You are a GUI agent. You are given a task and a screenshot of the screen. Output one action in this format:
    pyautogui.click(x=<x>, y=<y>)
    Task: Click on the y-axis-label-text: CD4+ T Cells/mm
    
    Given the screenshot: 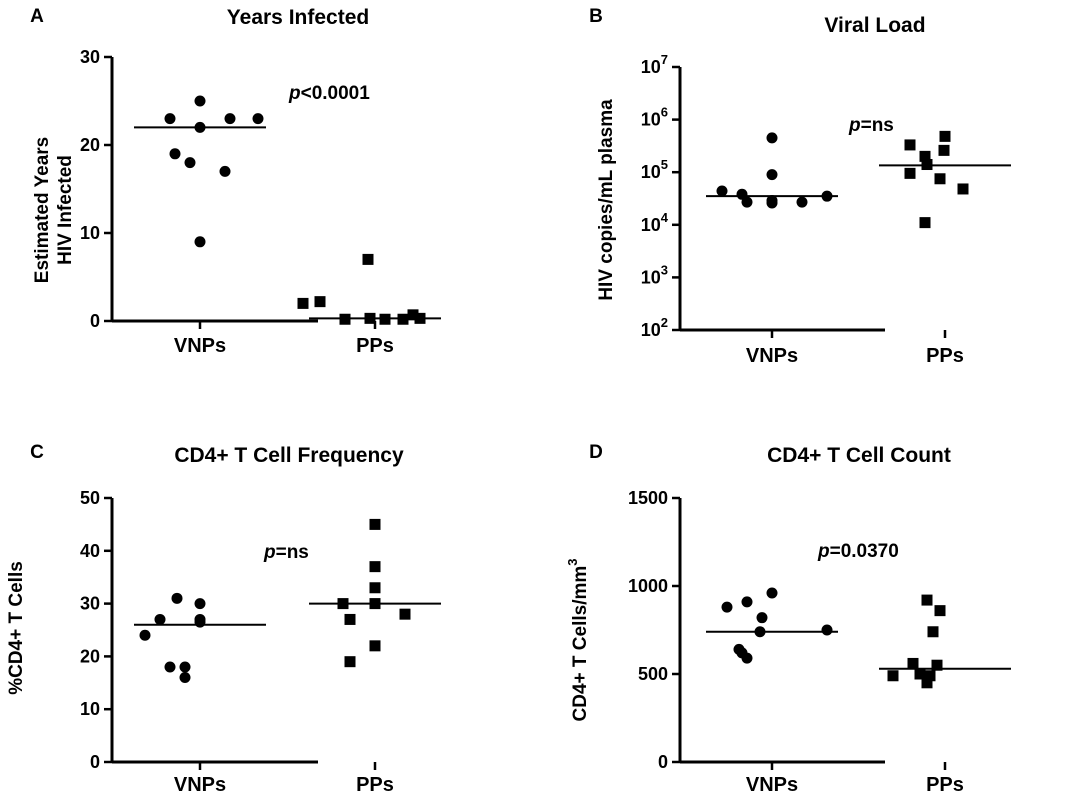 What is the action you would take?
    pyautogui.click(x=580, y=644)
    